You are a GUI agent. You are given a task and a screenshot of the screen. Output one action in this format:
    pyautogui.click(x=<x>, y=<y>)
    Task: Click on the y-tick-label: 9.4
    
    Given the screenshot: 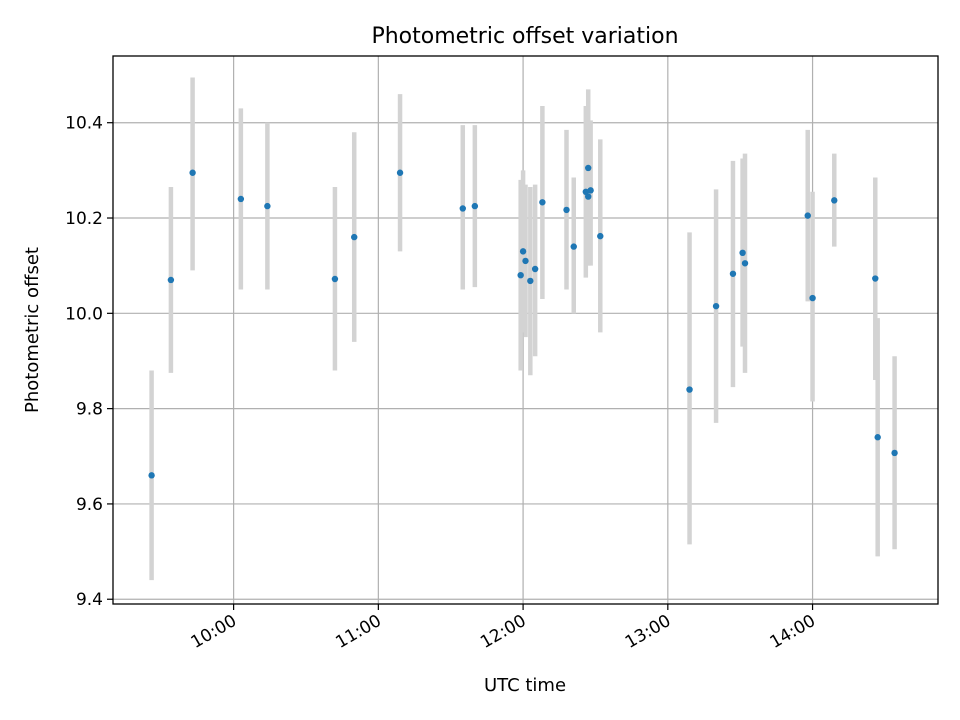 What is the action you would take?
    pyautogui.click(x=89, y=600)
    